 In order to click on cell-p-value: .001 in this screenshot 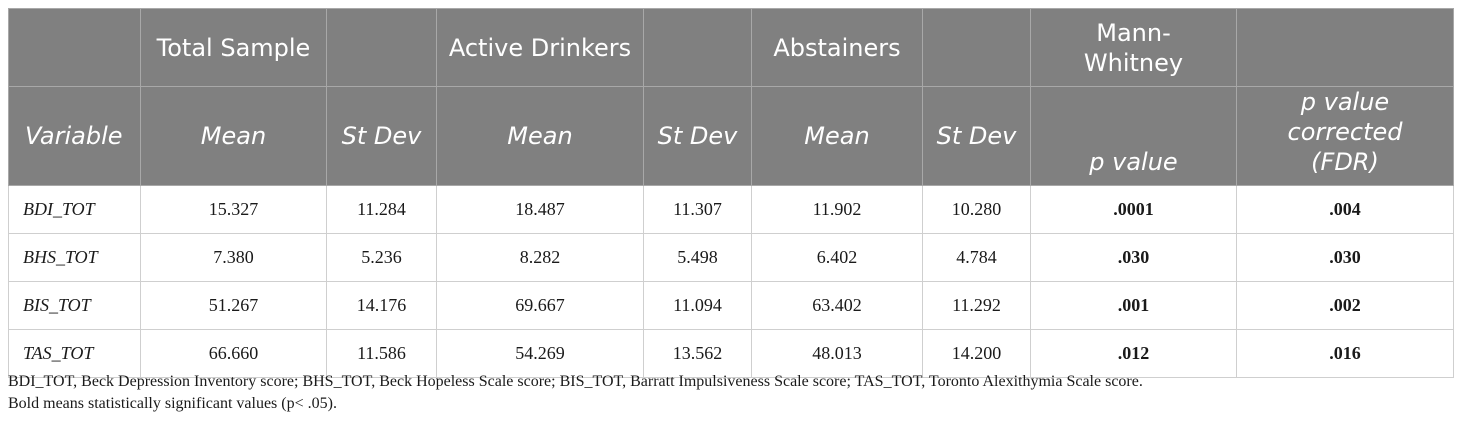, I will do `click(1133, 305)`.